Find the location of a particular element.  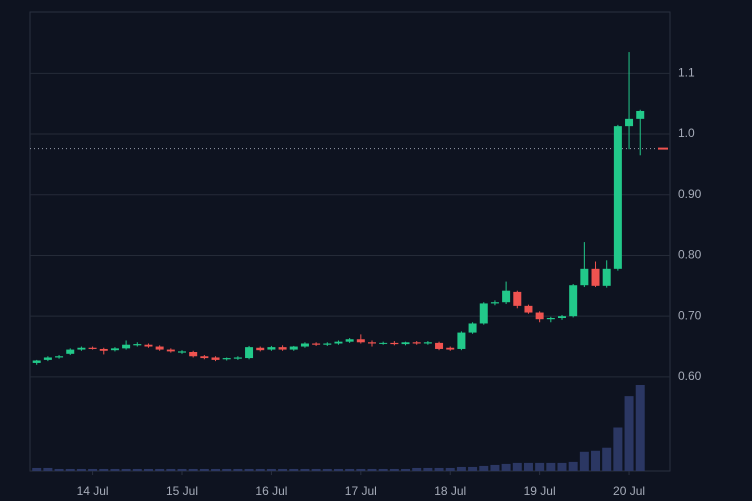

y-tick-label: 1.1 is located at coordinates (686, 72).